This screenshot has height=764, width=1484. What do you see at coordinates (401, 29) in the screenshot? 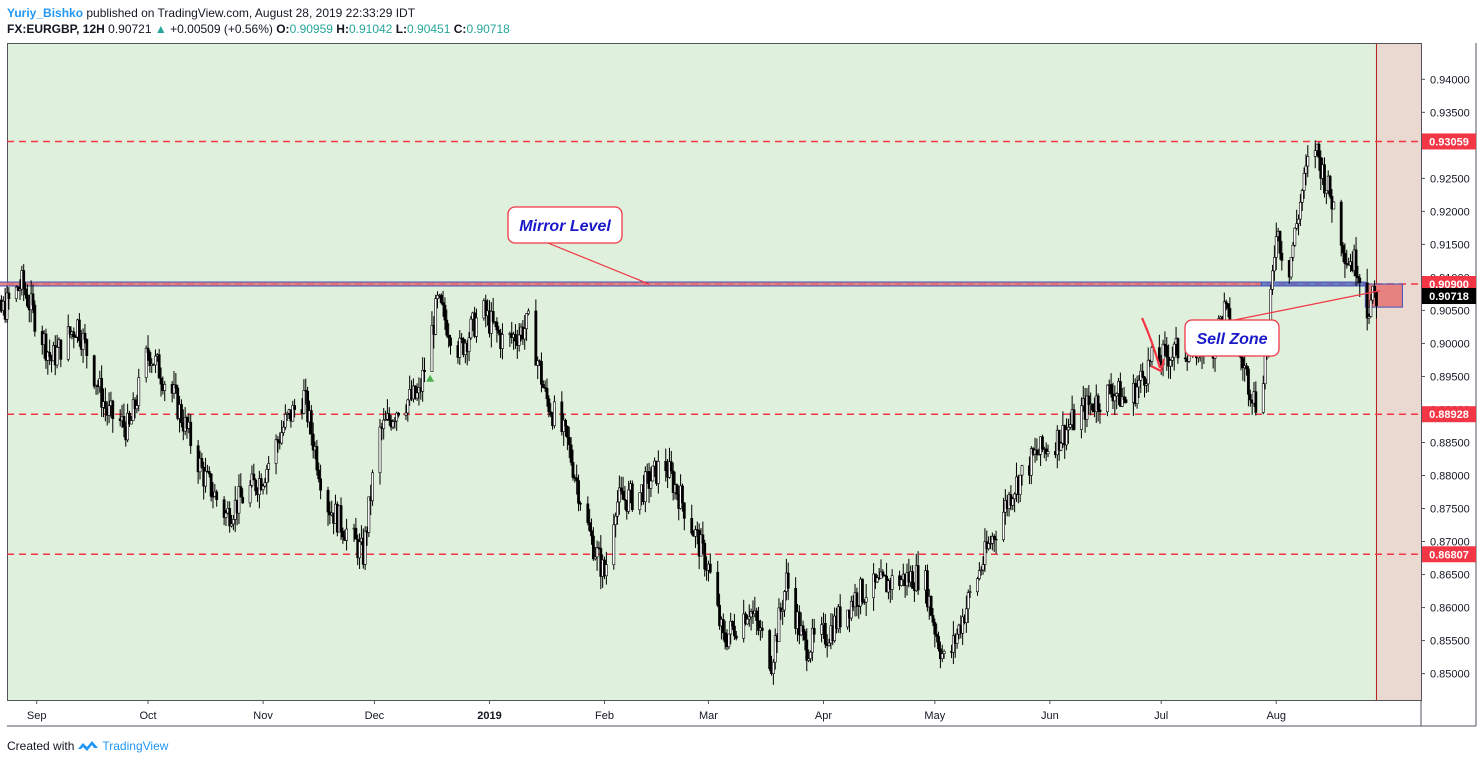
I see `low-label: L:` at bounding box center [401, 29].